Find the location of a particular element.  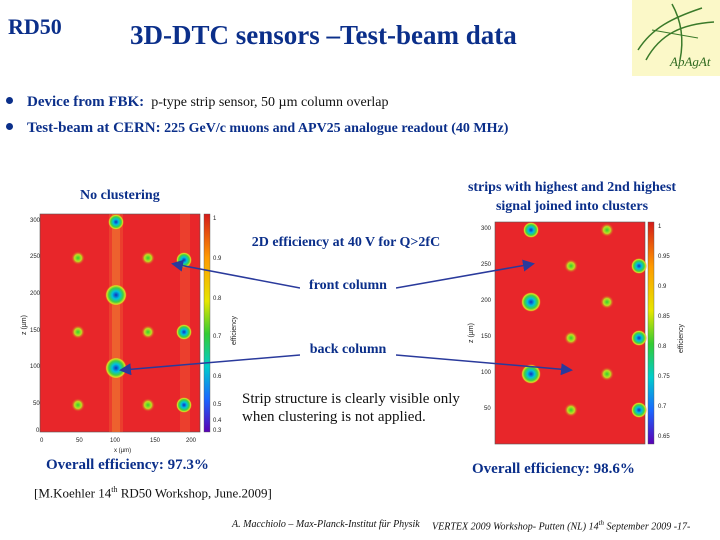

left-cbar-tick: 0.8 is located at coordinates (217, 299).